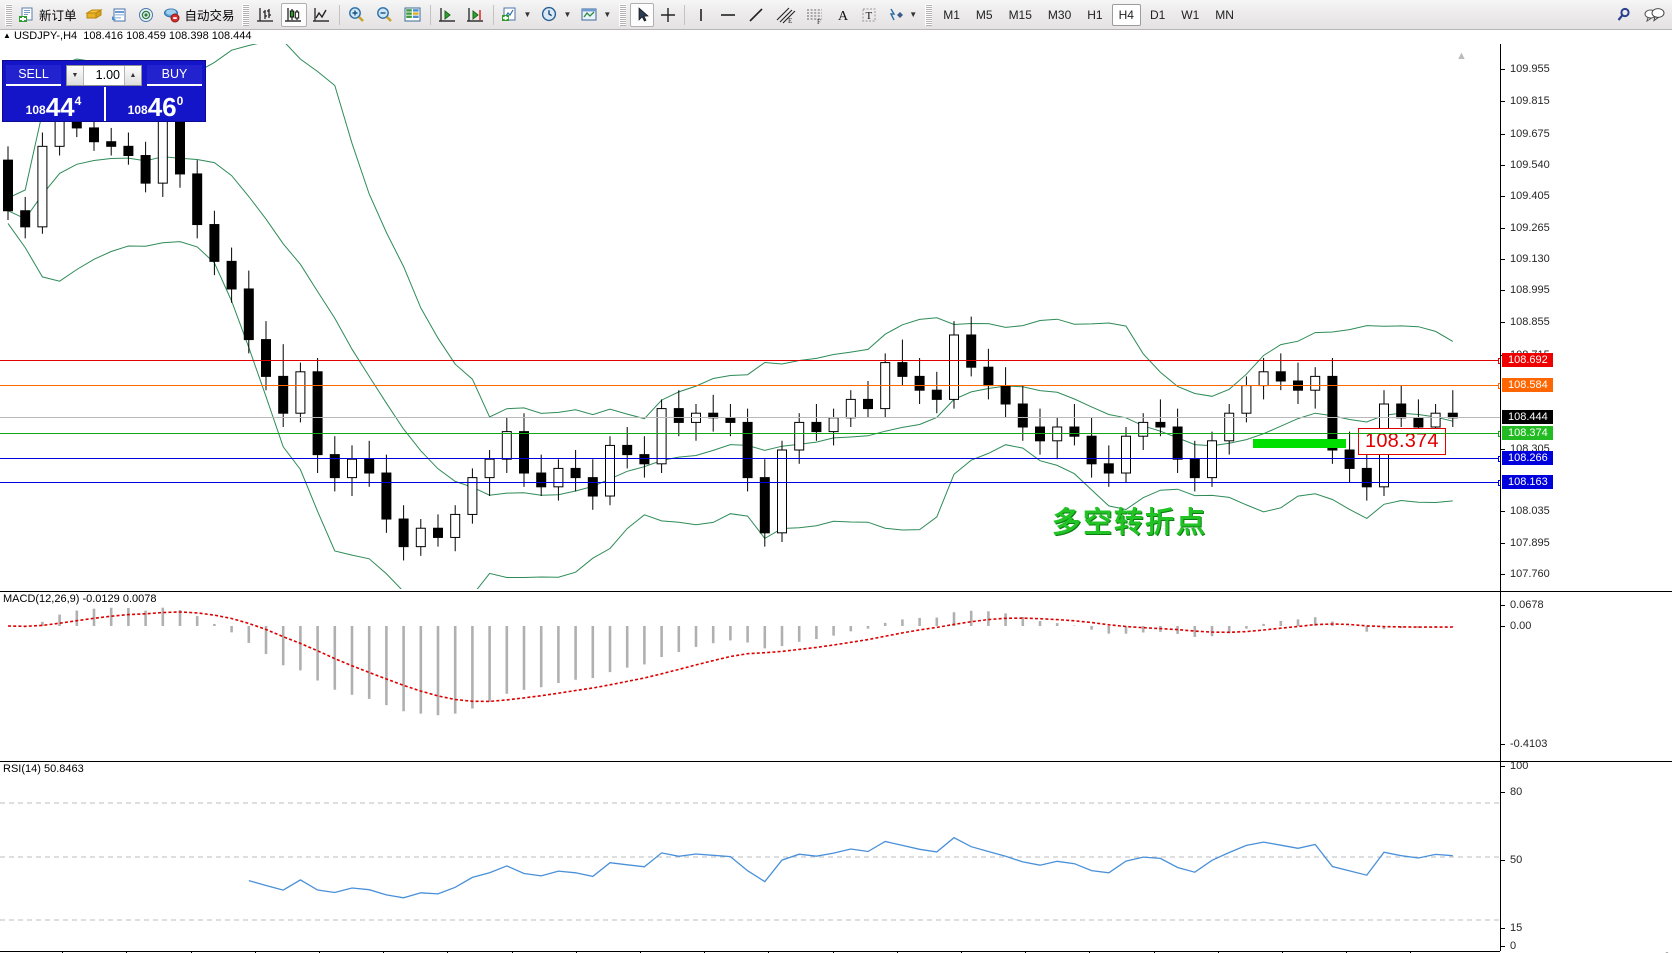 This screenshot has height=953, width=1672. What do you see at coordinates (951, 14) in the screenshot?
I see `timeframe-m1: M1` at bounding box center [951, 14].